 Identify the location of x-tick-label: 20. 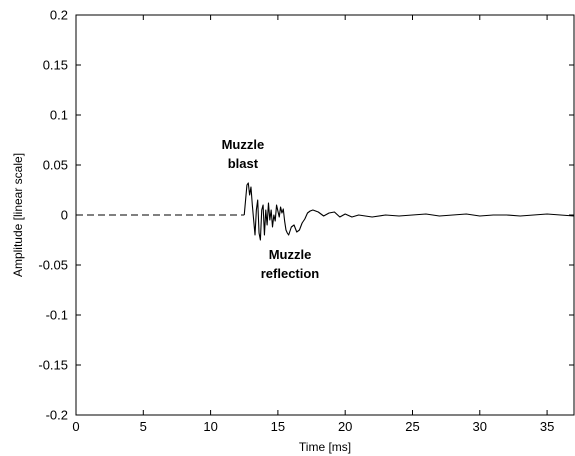
(345, 426).